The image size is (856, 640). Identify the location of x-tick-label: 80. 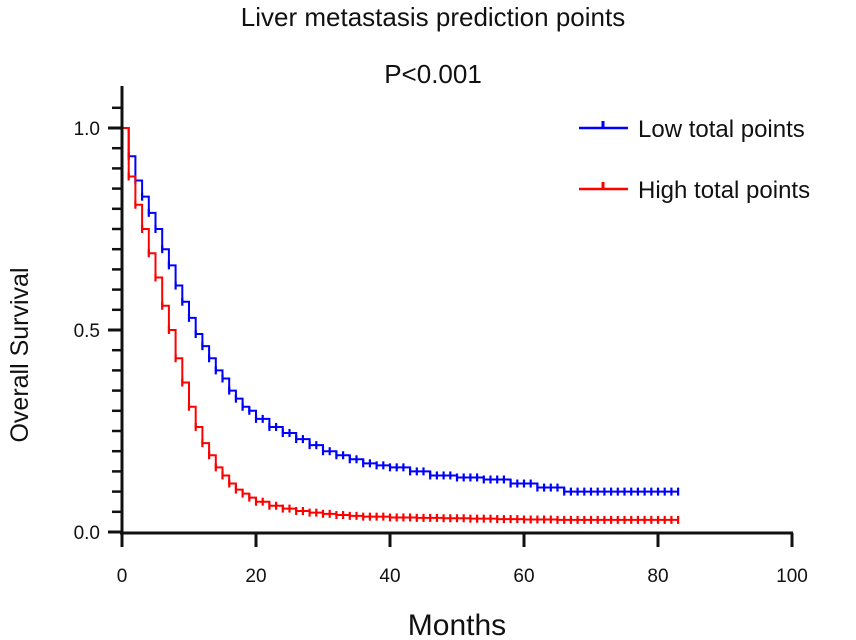
(657, 576).